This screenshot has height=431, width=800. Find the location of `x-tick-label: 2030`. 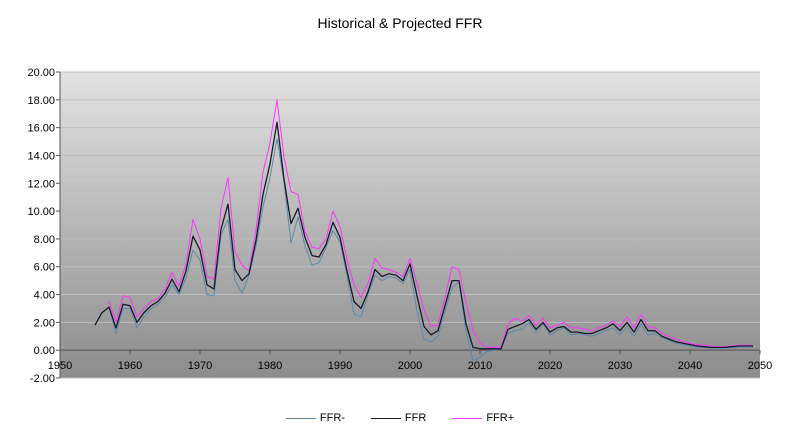

x-tick-label: 2030 is located at coordinates (620, 366).